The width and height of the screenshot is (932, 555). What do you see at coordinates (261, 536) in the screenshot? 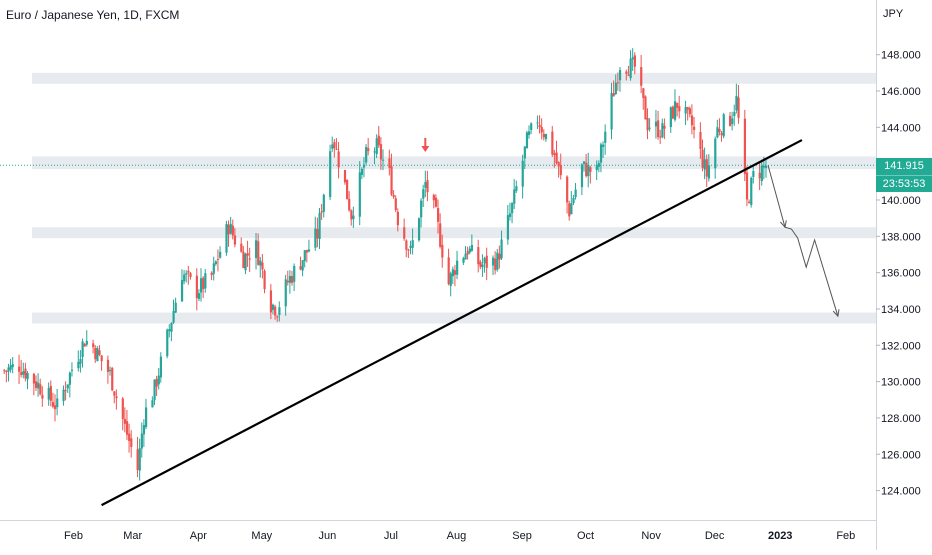
I see `x-tick-label: May` at bounding box center [261, 536].